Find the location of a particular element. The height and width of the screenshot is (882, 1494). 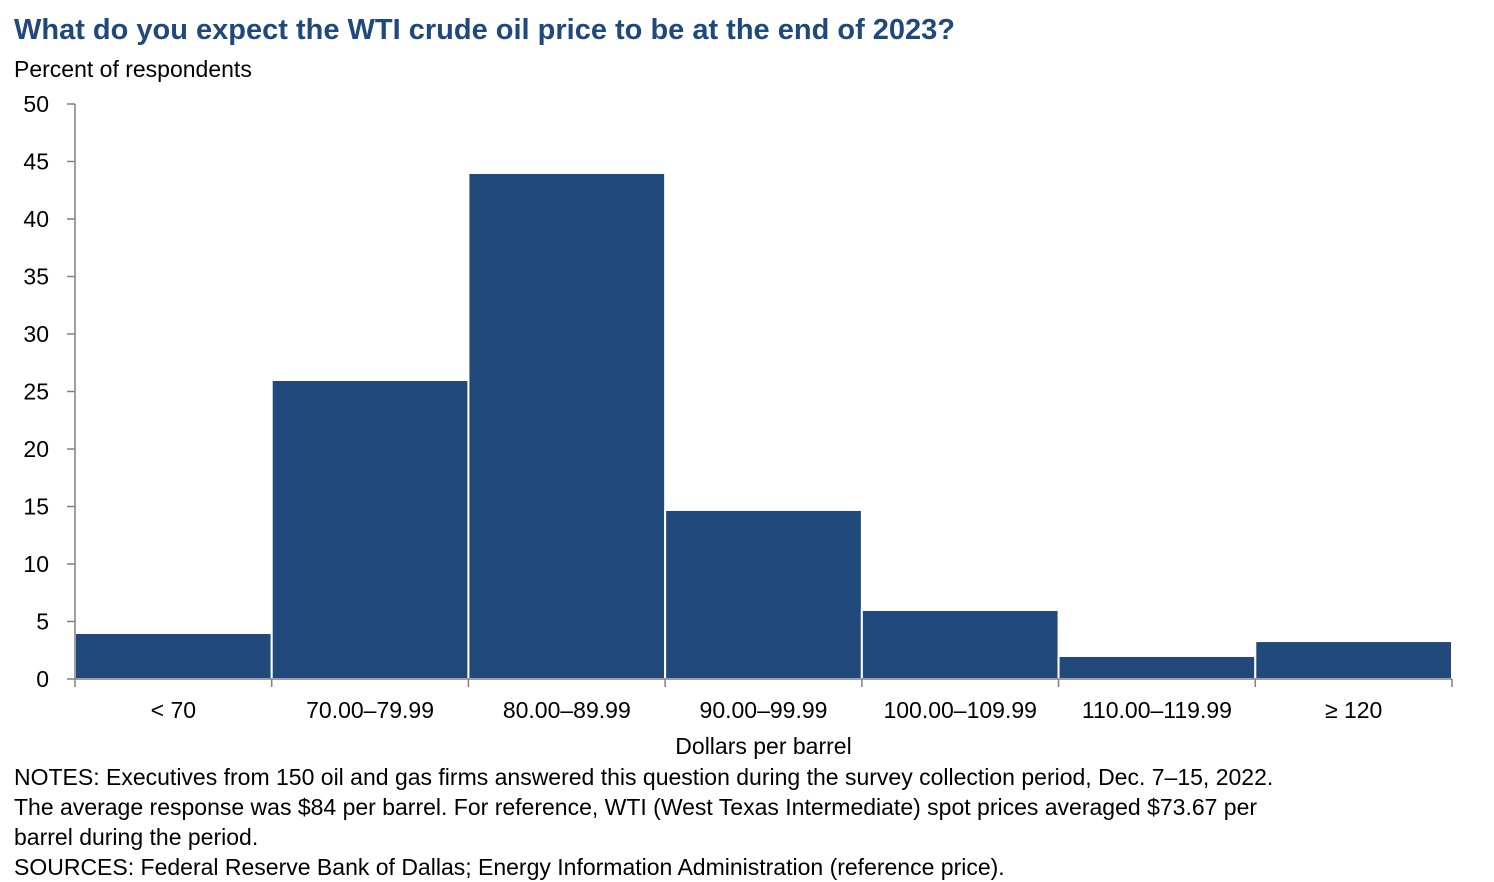

y-tick-label: 5 is located at coordinates (42, 622).